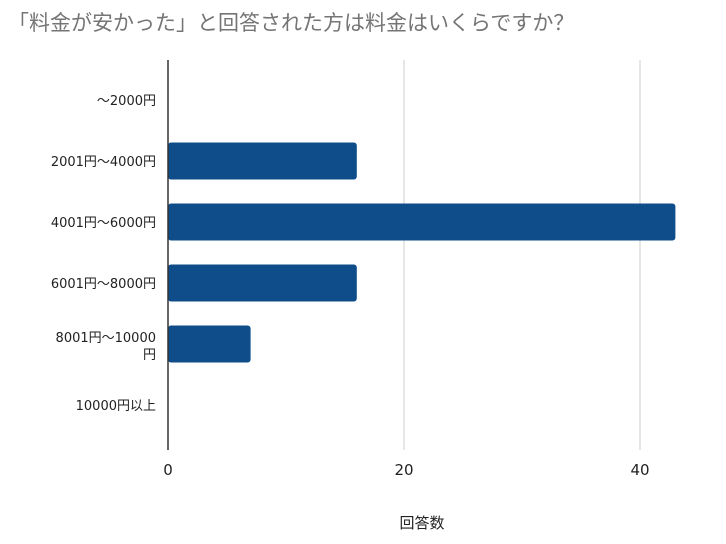 The width and height of the screenshot is (726, 544). Describe the element at coordinates (639, 470) in the screenshot. I see `x-tick-label: 40` at that location.